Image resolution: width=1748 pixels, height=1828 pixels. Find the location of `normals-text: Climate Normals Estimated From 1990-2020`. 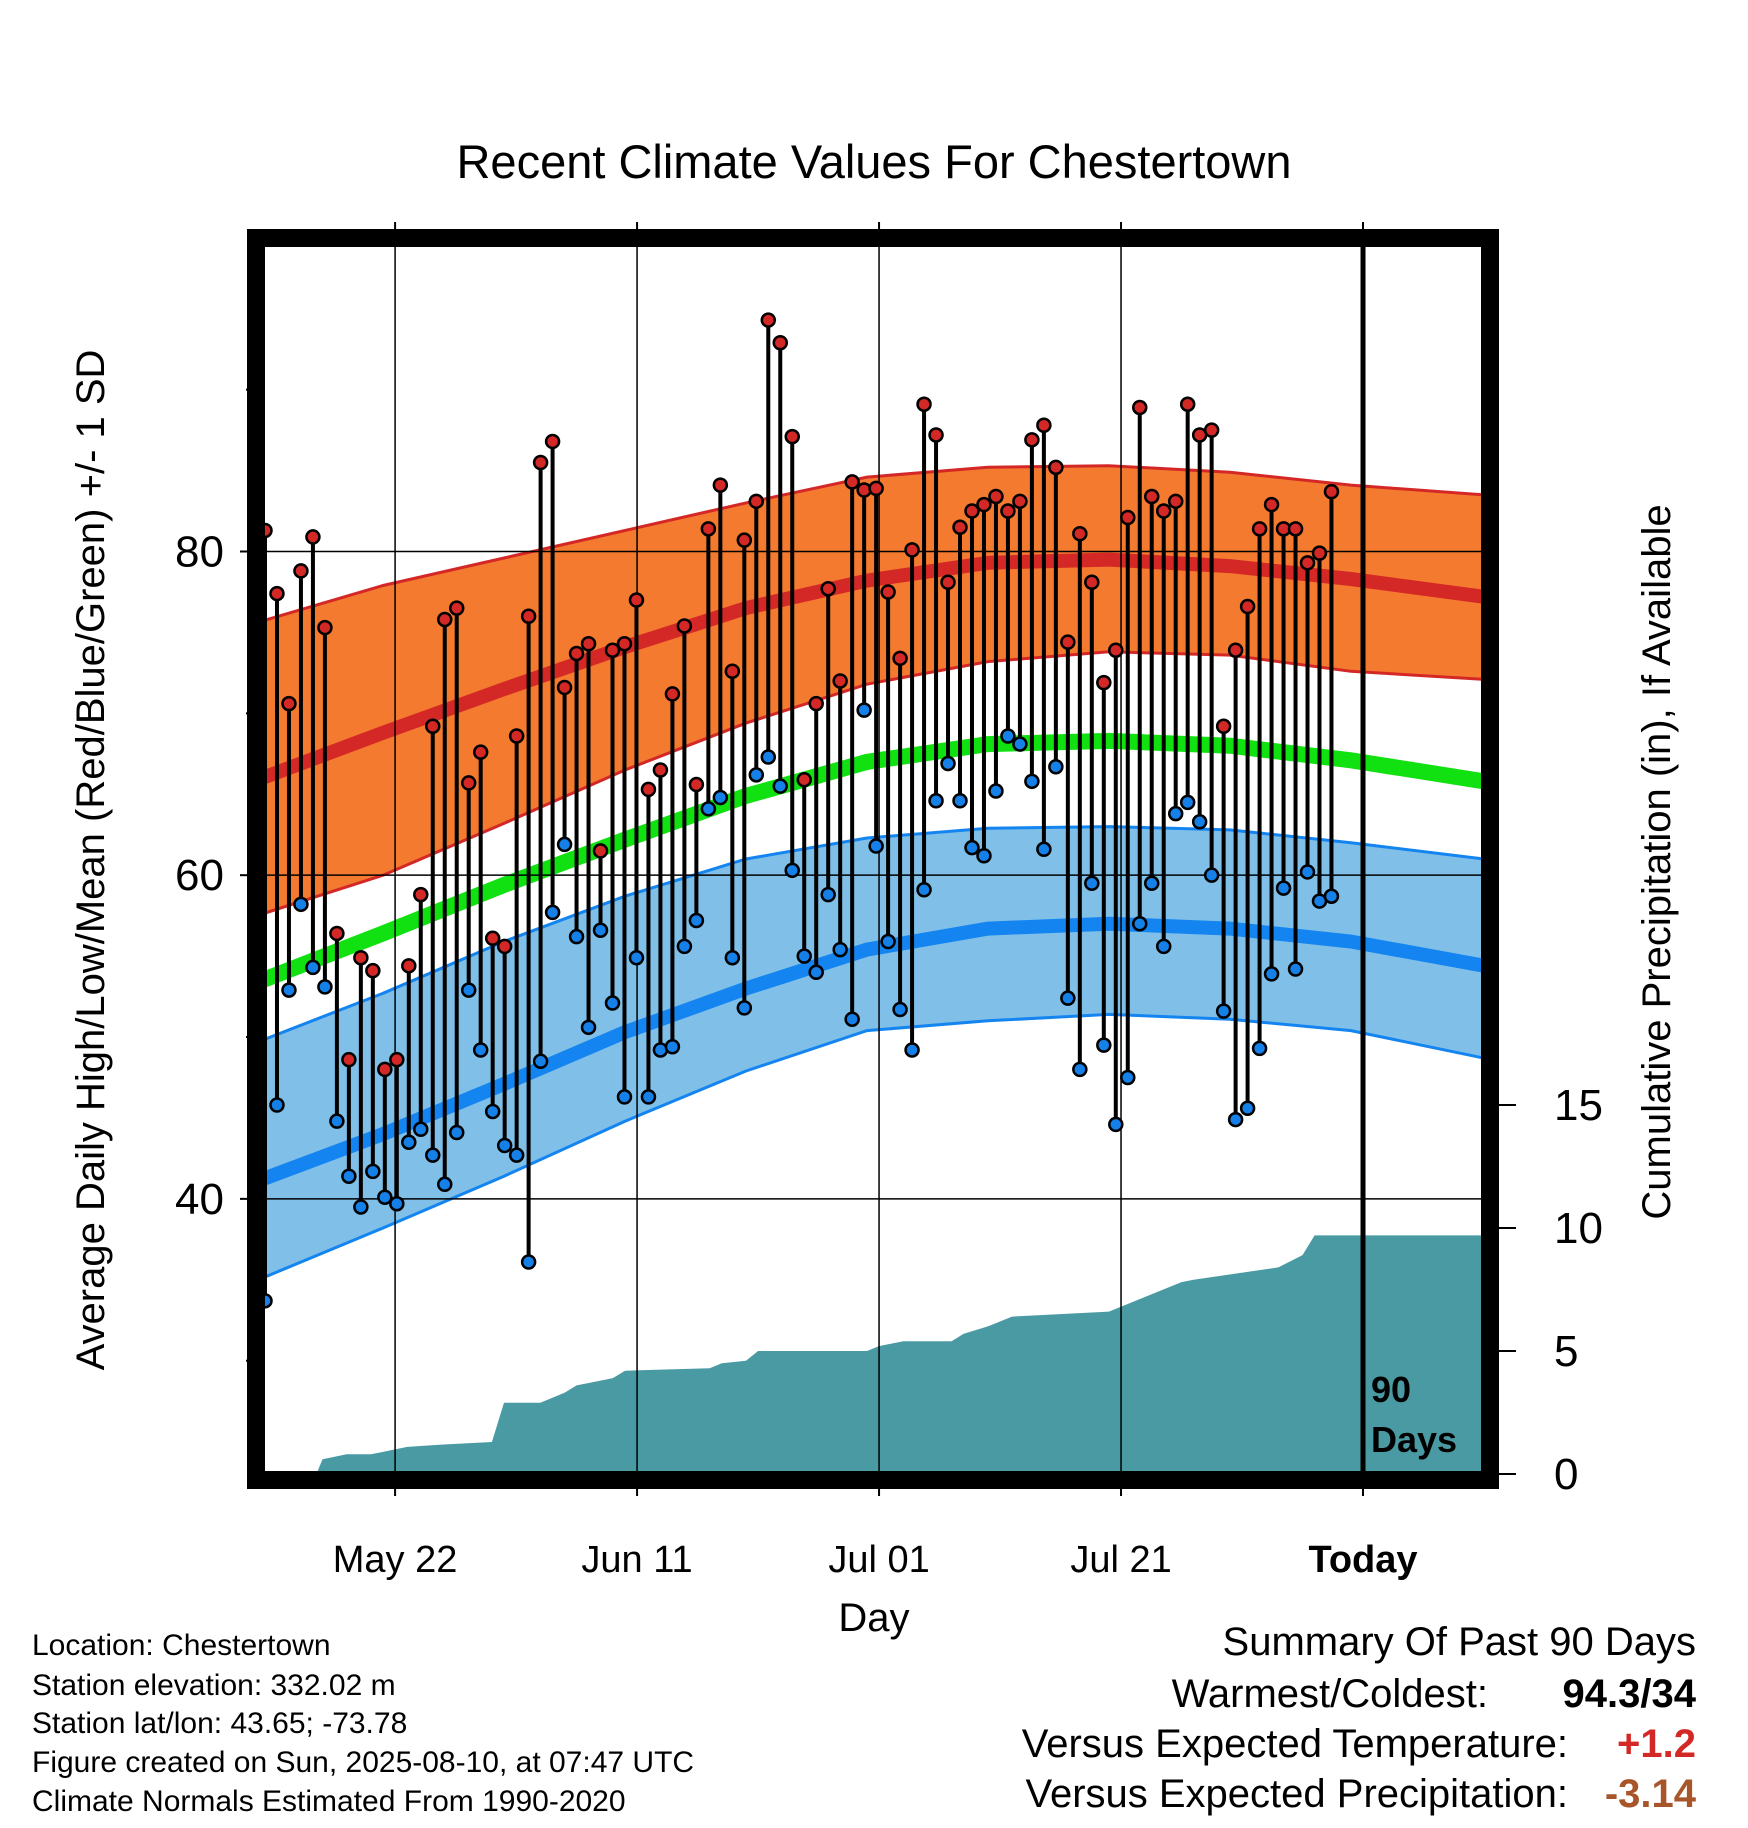

normals-text: Climate Normals Estimated From 1990-2020 is located at coordinates (329, 1801).